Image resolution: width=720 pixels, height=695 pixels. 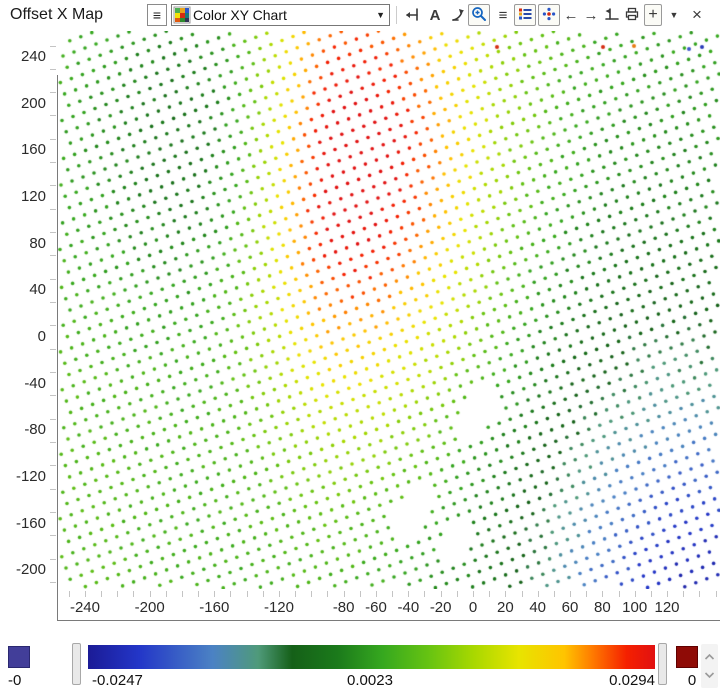 I want to click on points-icon, so click(x=549, y=15).